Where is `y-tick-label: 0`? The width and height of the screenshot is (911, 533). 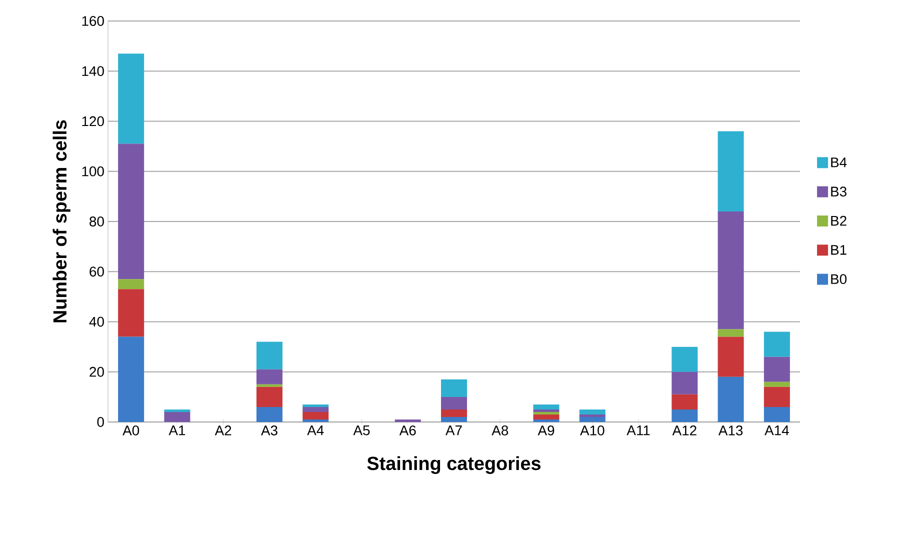 y-tick-label: 0 is located at coordinates (100, 422).